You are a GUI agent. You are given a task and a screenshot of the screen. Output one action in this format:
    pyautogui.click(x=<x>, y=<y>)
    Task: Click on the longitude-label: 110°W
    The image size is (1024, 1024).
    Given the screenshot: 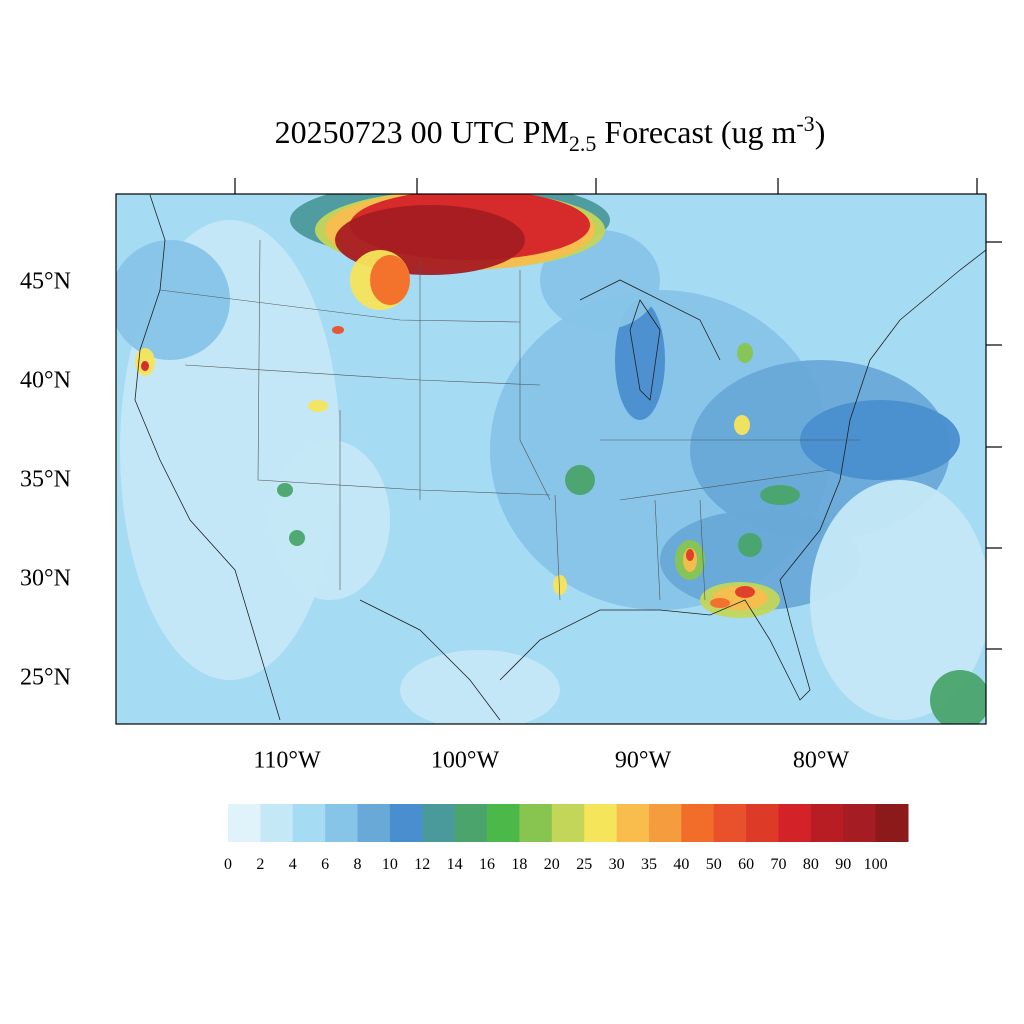 What is the action you would take?
    pyautogui.click(x=287, y=761)
    